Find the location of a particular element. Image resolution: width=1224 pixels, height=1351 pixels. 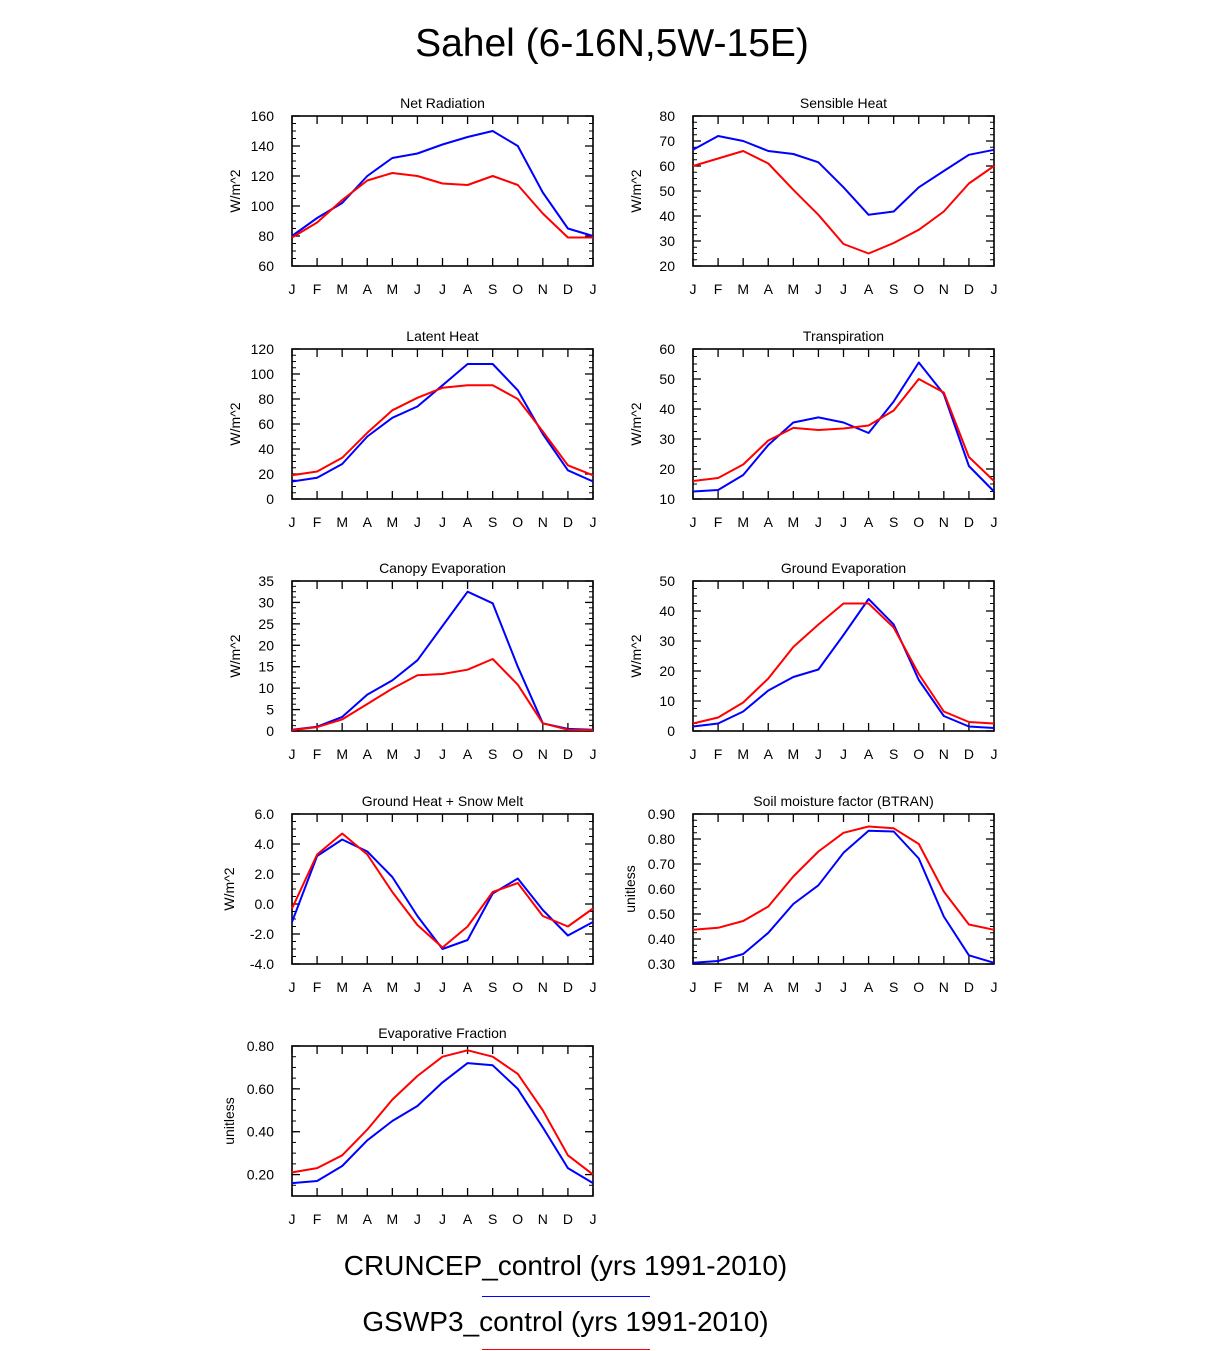

y-tick-label: 0 is located at coordinates (671, 731).